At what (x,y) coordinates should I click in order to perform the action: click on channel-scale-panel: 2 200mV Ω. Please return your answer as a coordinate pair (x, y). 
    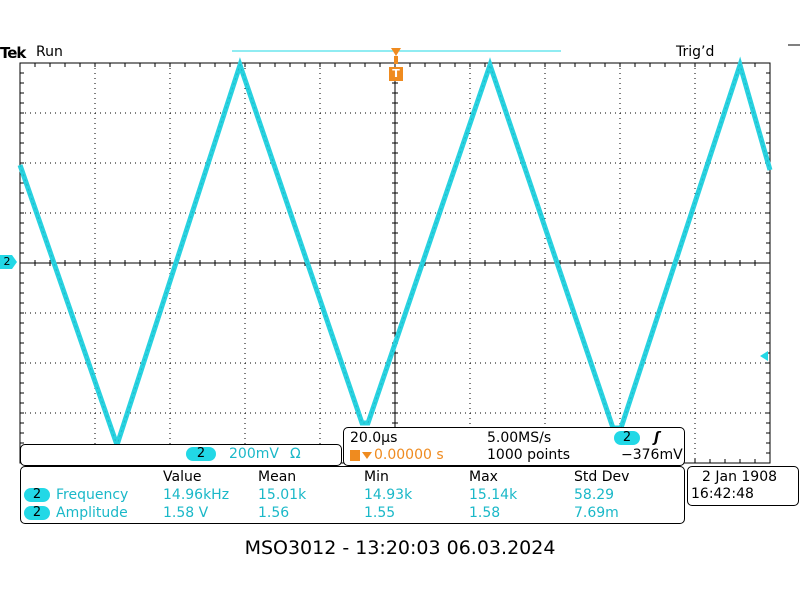
    Looking at the image, I should click on (181, 455).